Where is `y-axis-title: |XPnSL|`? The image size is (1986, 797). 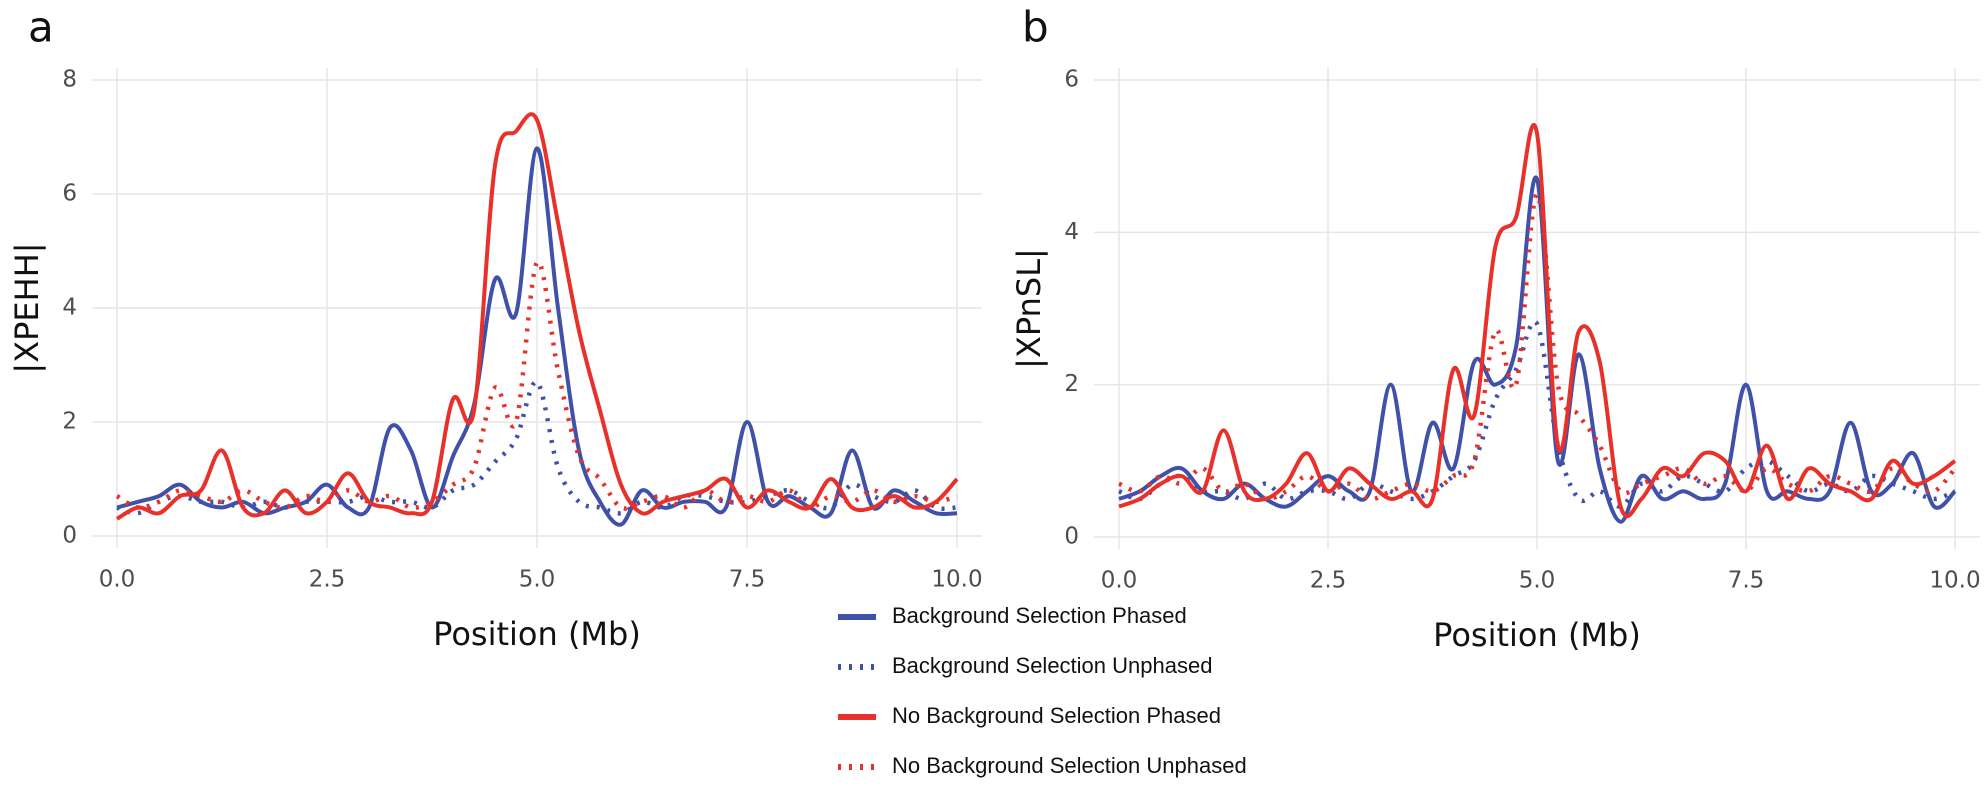 y-axis-title: |XPnSL| is located at coordinates (1029, 308).